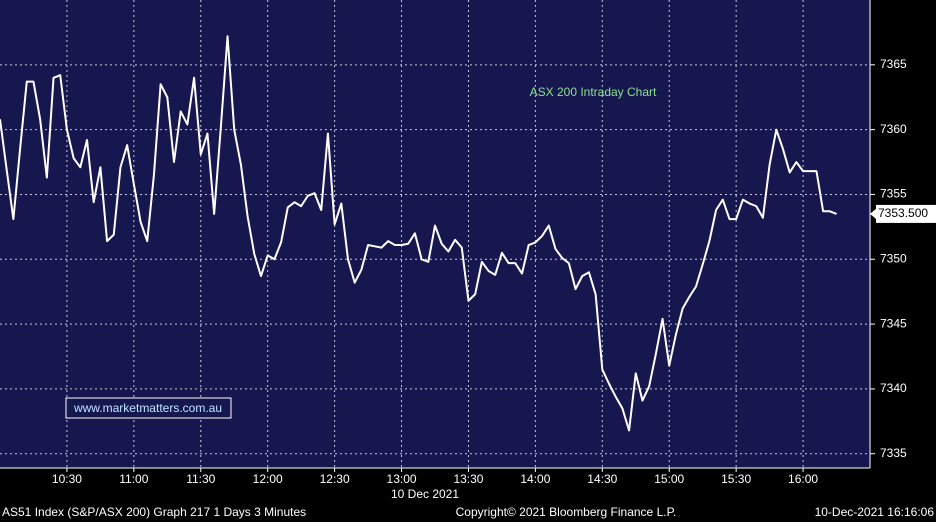 The width and height of the screenshot is (936, 522). I want to click on watermark: www.marketmatters.com.au, so click(147, 408).